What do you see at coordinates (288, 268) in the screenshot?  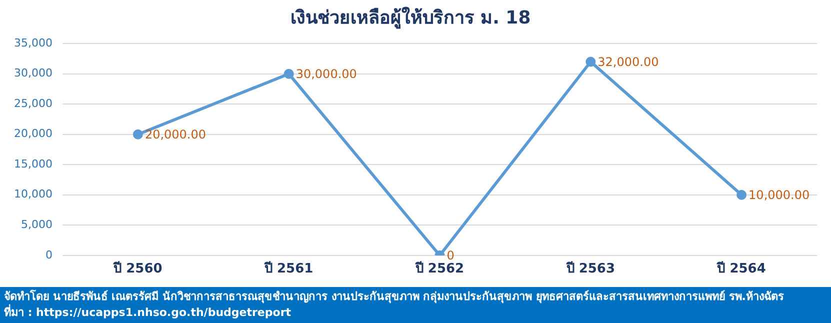 I see `x-tick-label: ปี 2561` at bounding box center [288, 268].